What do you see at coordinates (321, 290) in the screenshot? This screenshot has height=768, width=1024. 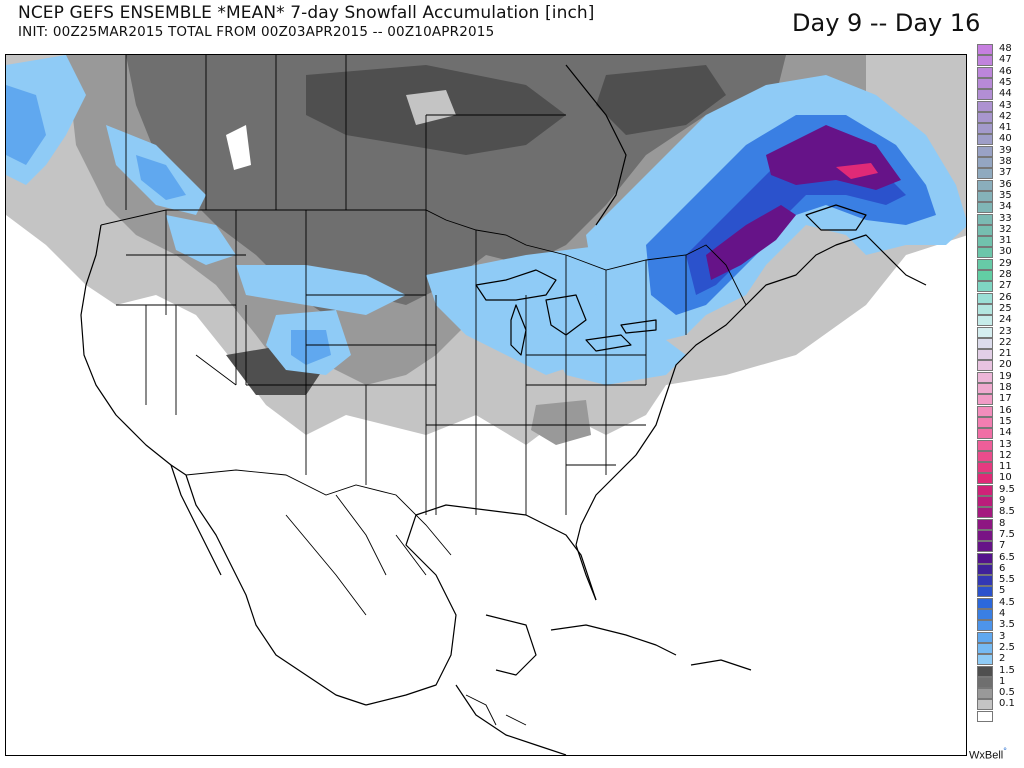 I see `snow-blue-wyoming` at bounding box center [321, 290].